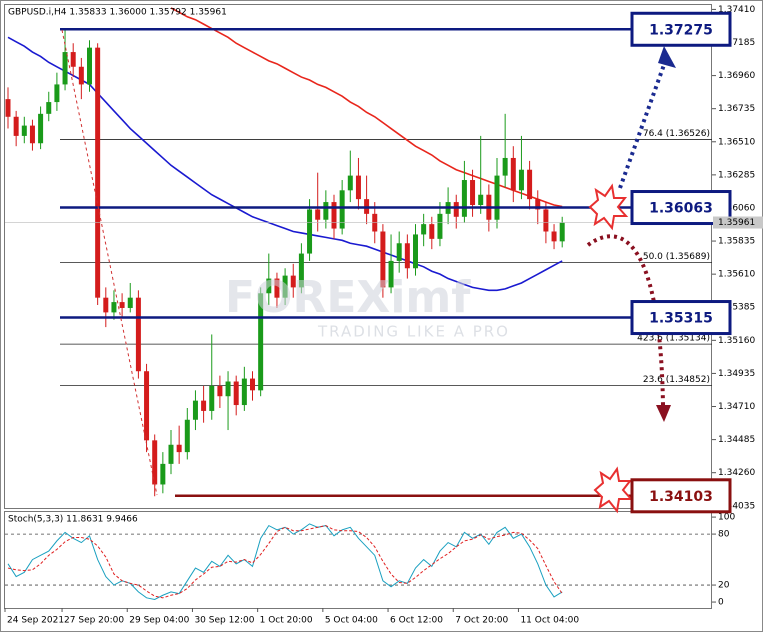 This screenshot has width=763, height=632. I want to click on y-tick-label: 1.36285, so click(736, 175).